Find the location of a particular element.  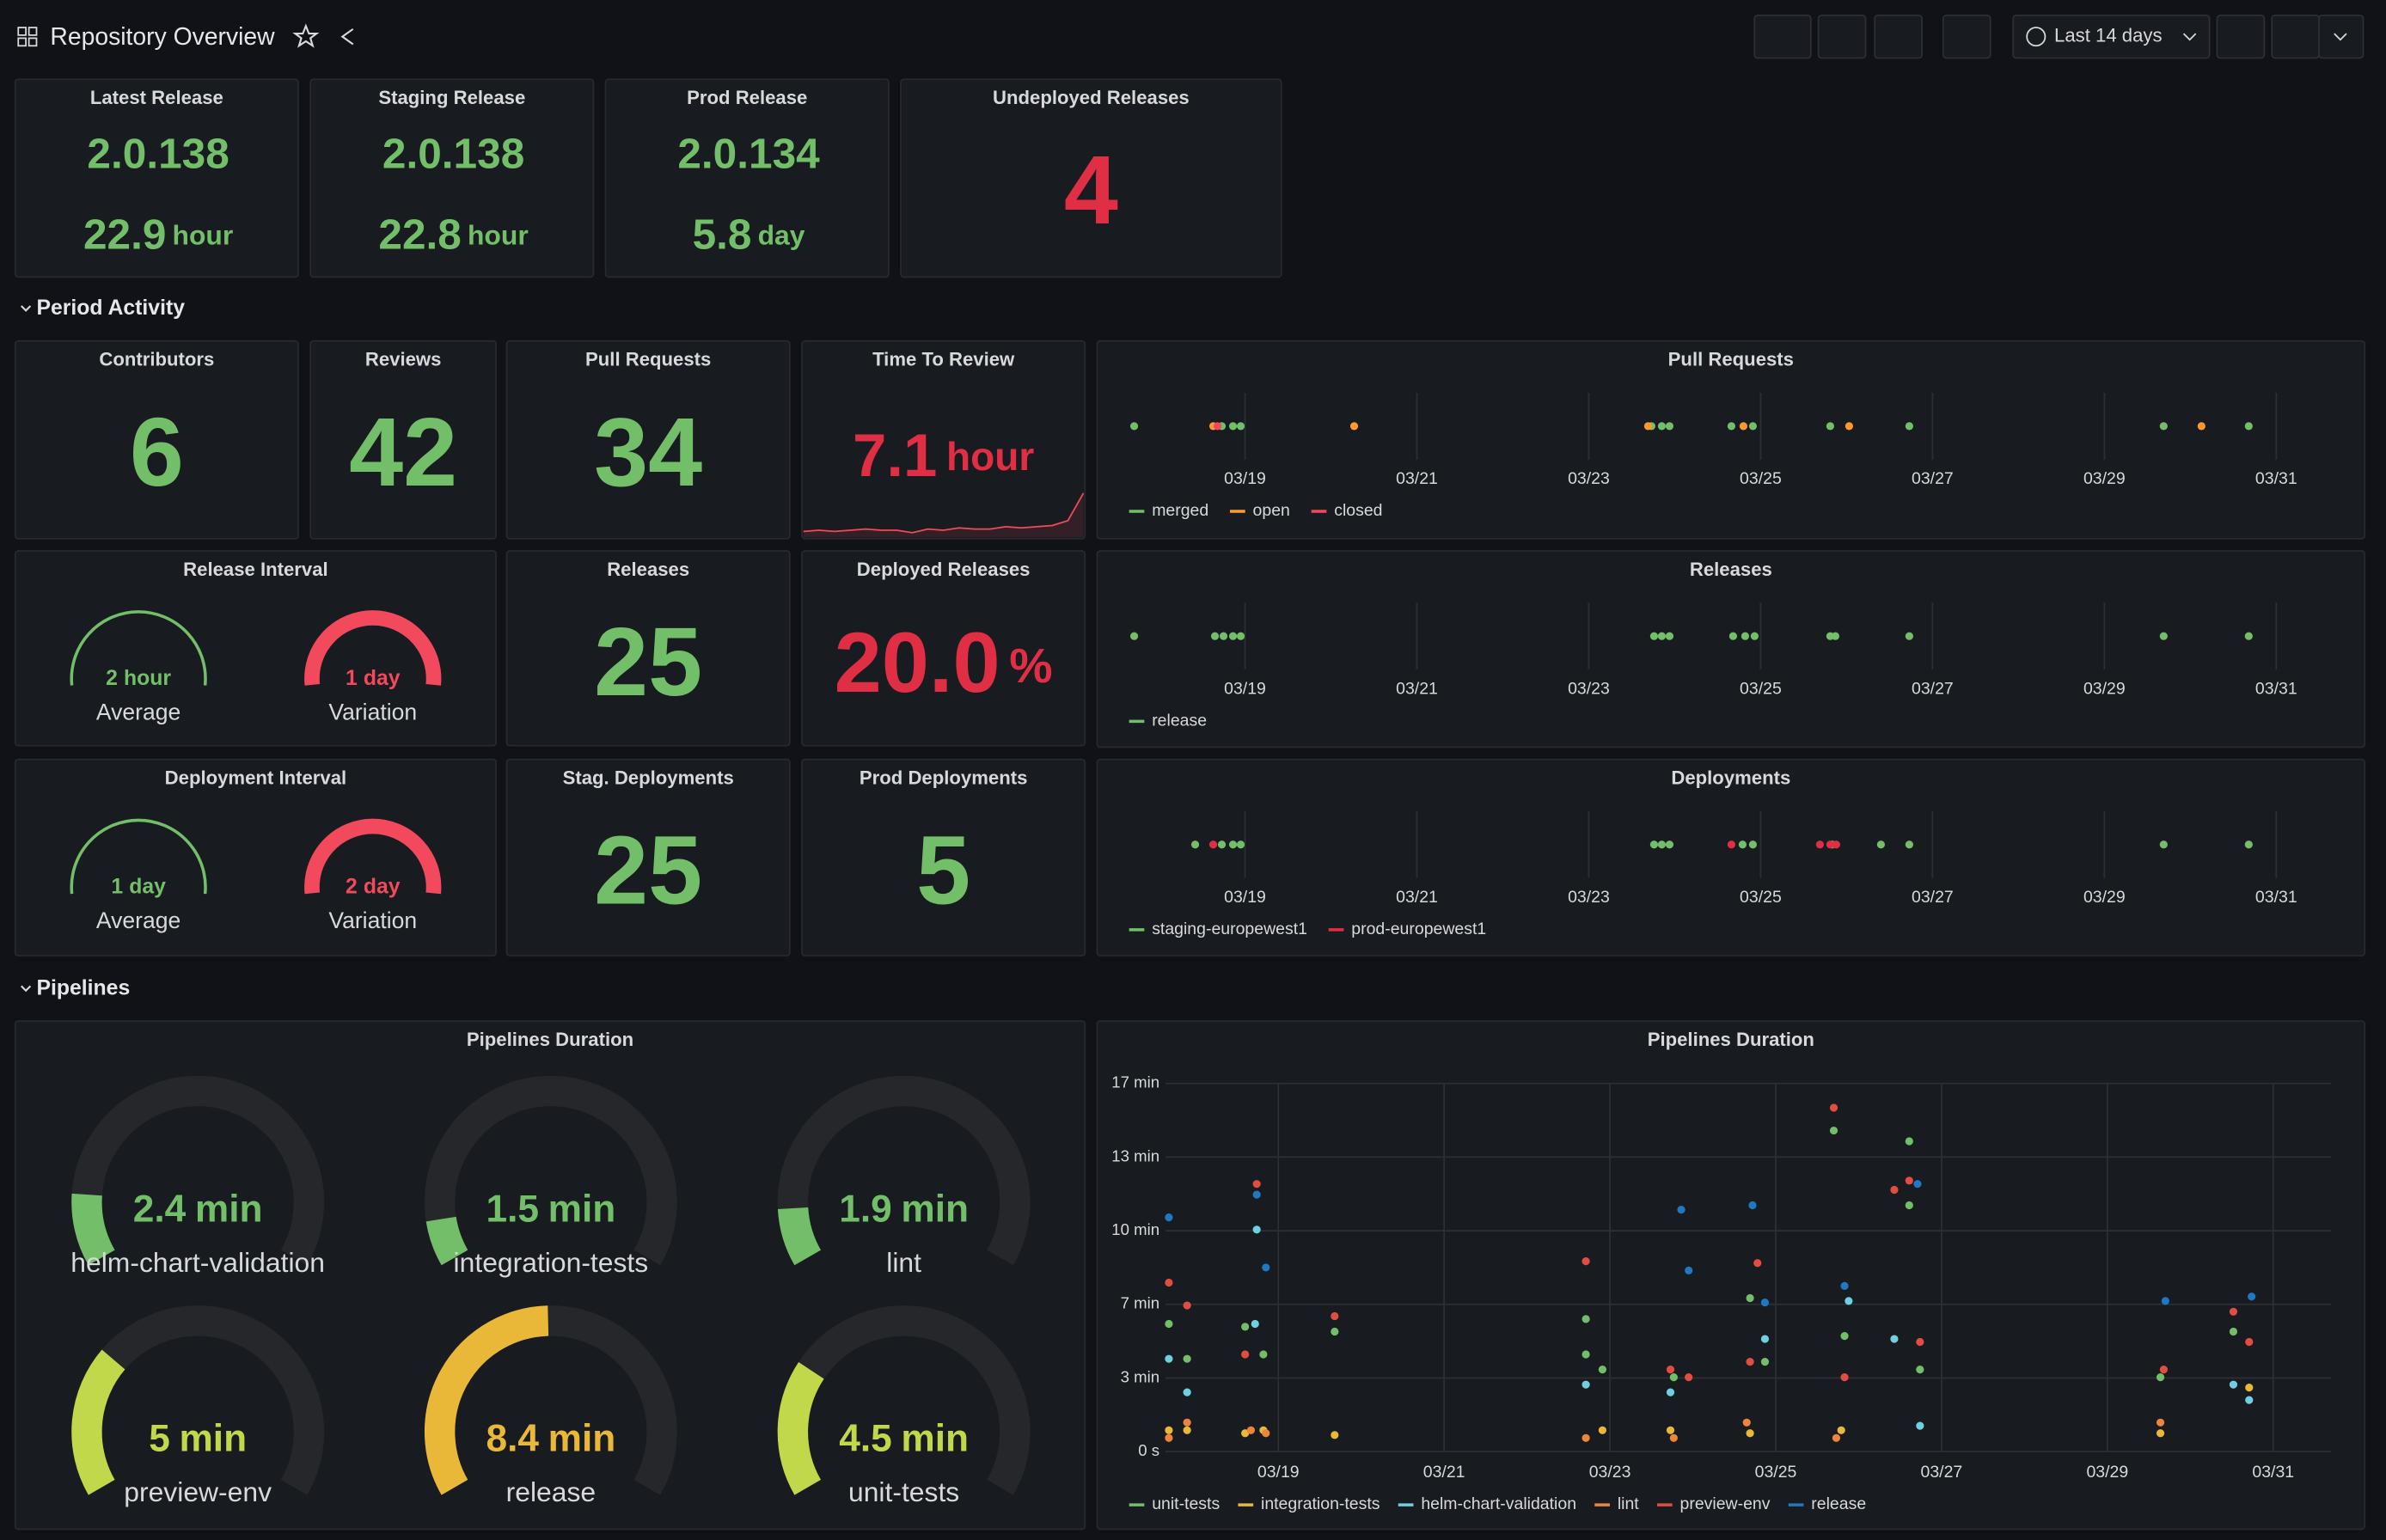

x-tick-label: 03/27 is located at coordinates (1933, 897).